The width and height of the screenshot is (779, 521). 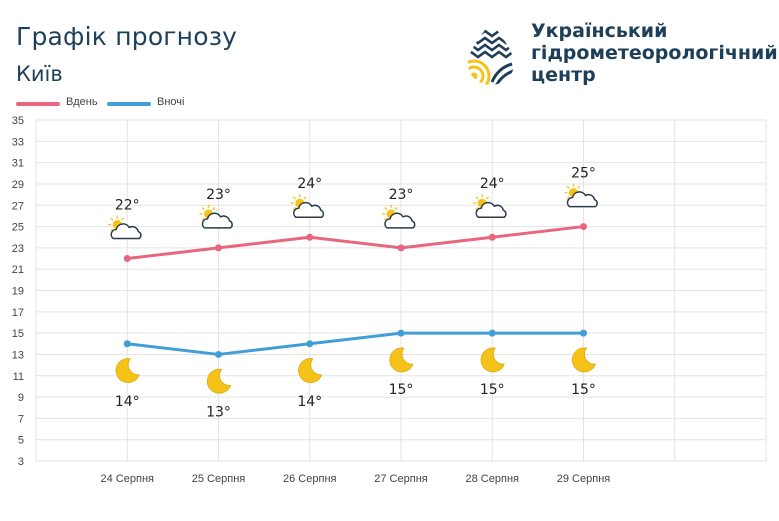 What do you see at coordinates (18, 142) in the screenshot?
I see `y-tick-label: 33` at bounding box center [18, 142].